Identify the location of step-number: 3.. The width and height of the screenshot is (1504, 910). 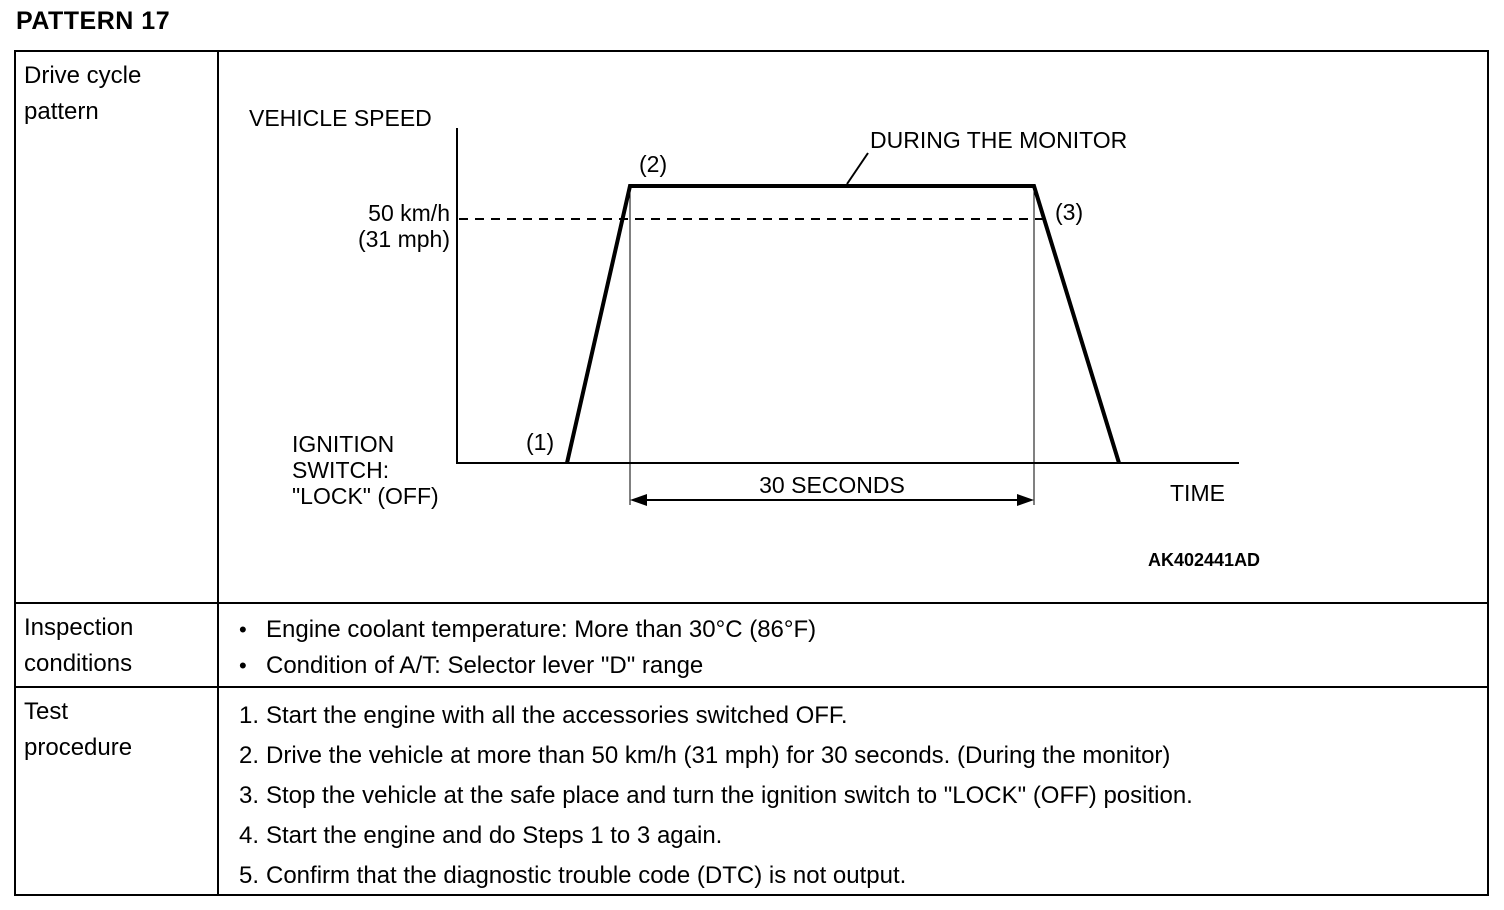
(249, 795).